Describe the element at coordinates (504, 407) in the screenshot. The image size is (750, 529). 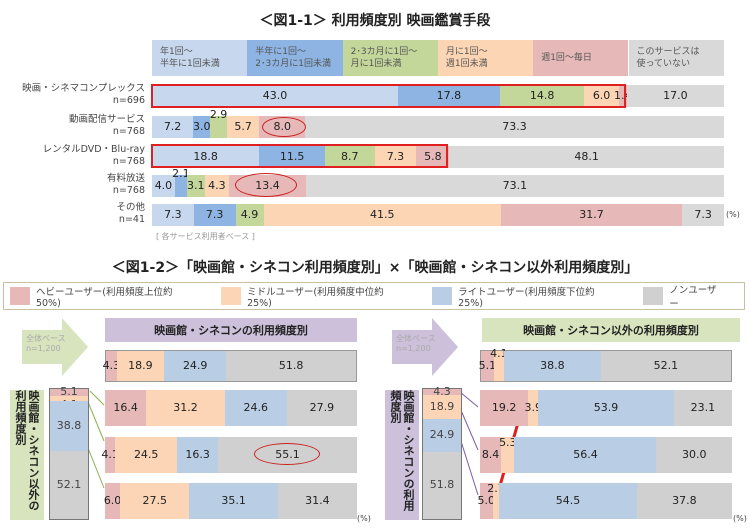
I see `data-label: 19.2` at that location.